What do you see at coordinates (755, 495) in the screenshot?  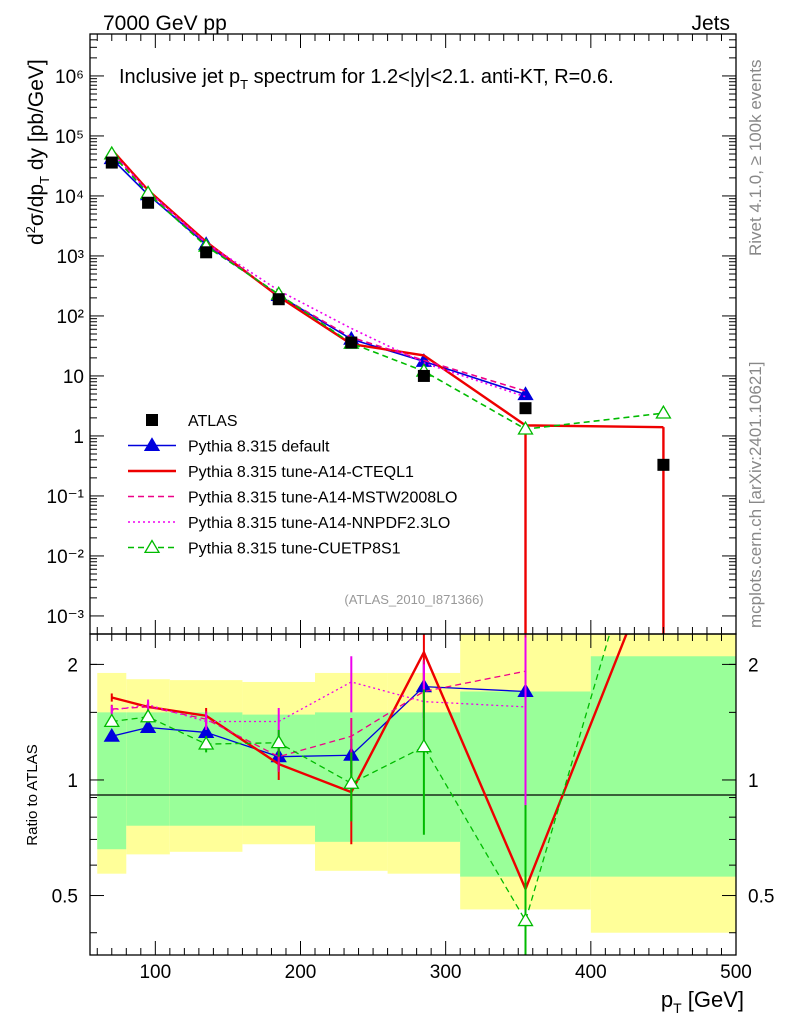 I see `mcplots-label: mcplots.cern.ch [arXiv:2401.10621]` at bounding box center [755, 495].